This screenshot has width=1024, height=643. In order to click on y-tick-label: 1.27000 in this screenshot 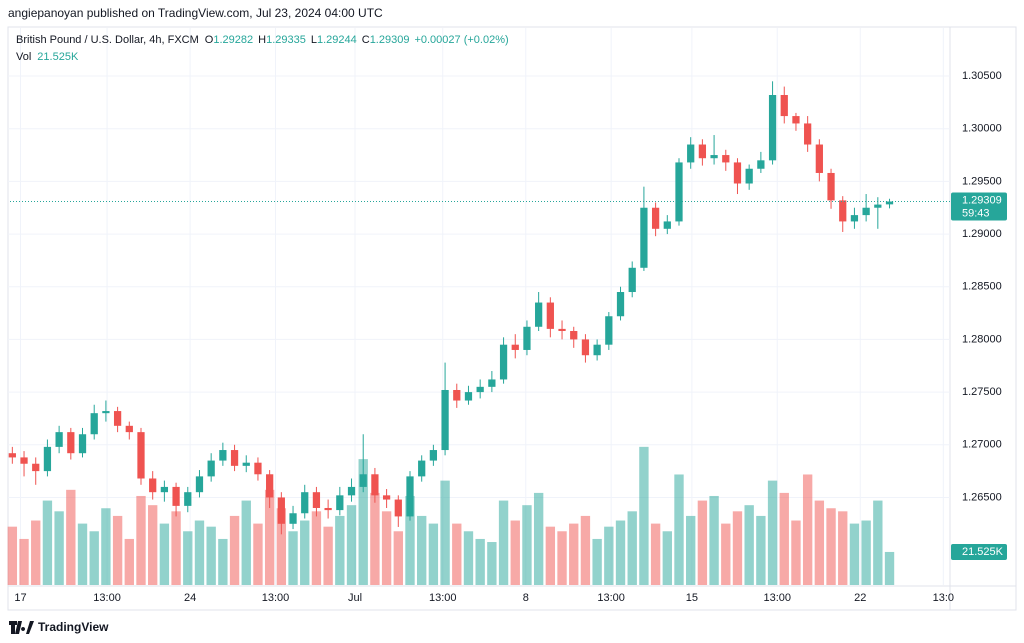, I will do `click(982, 445)`.